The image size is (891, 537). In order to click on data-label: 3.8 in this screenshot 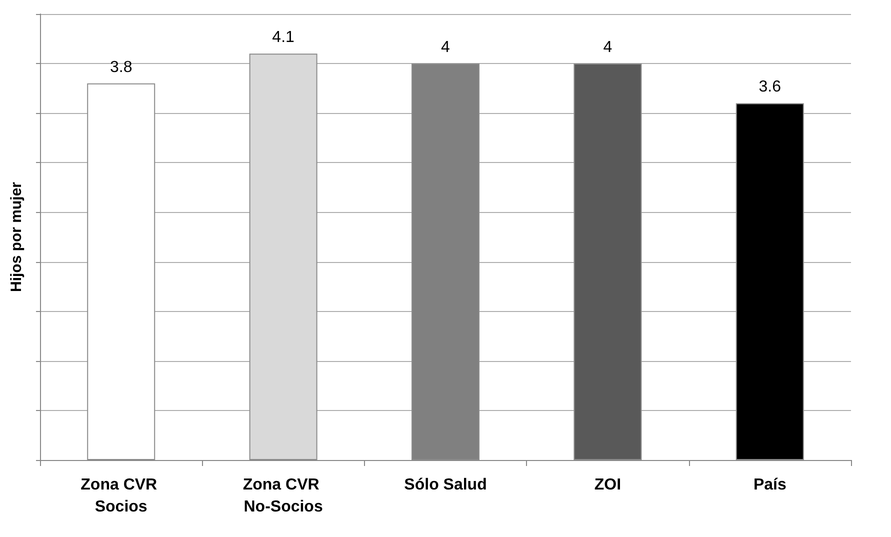, I will do `click(121, 67)`.